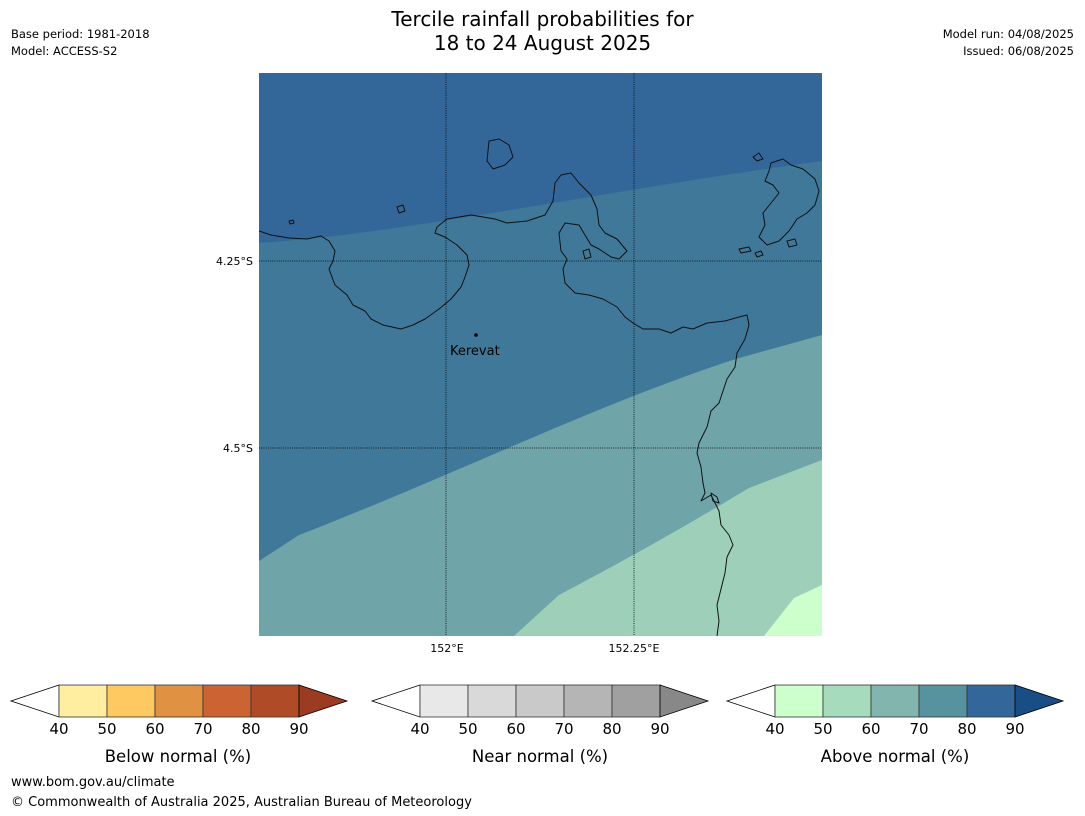 The image size is (1085, 816). What do you see at coordinates (1008, 43) in the screenshot?
I see `metadata-right: Model run: 04/08/2025 Issued: 06/08/2025` at bounding box center [1008, 43].